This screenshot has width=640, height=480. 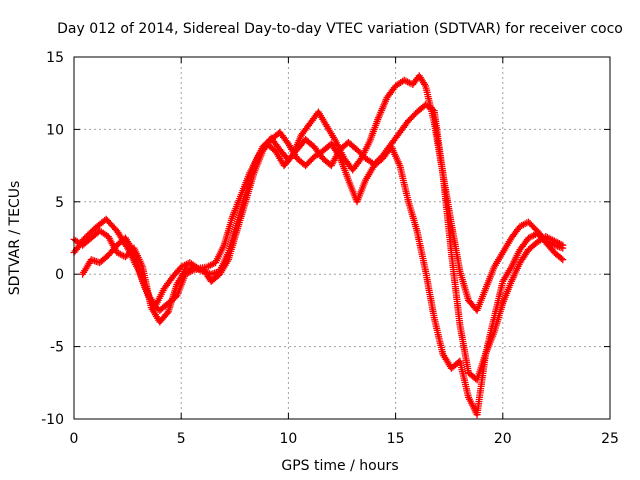 I want to click on y-axis-label: SDTVAR / TECUs, so click(x=15, y=238).